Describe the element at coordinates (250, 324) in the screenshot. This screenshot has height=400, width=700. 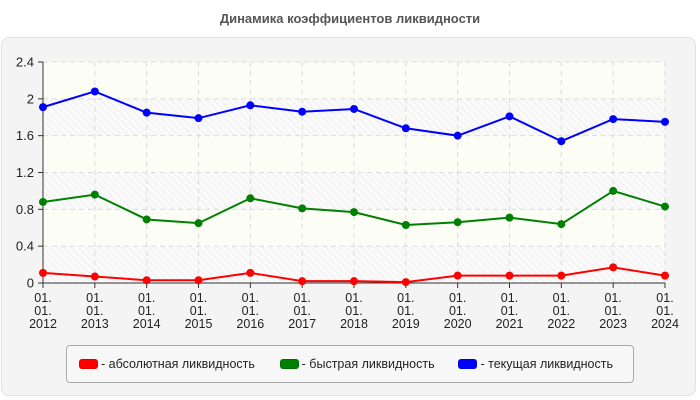
I see `x-tick-label: 2016` at that location.